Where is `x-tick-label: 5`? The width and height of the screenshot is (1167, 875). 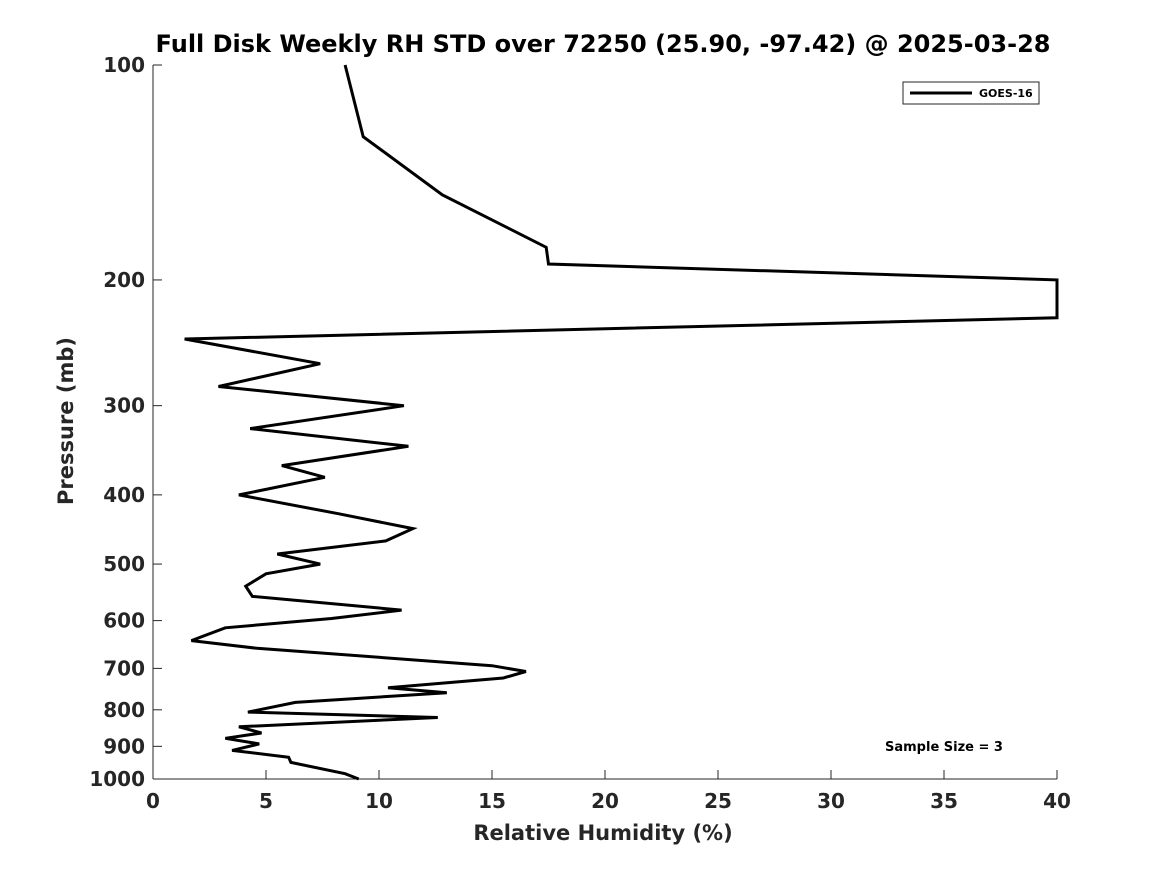 x-tick-label: 5 is located at coordinates (266, 801).